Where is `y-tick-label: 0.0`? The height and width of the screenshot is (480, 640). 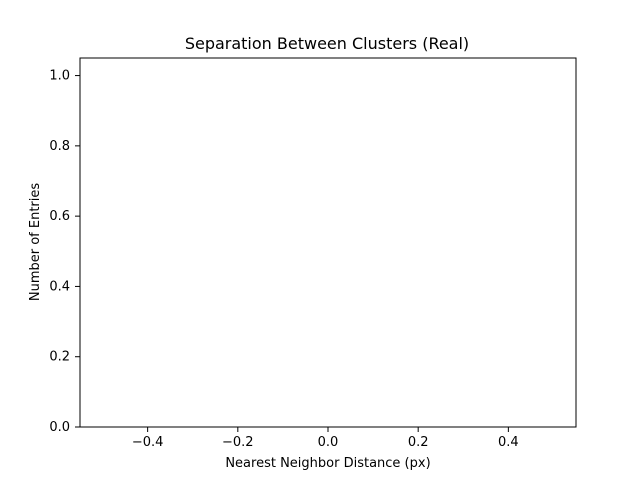 y-tick-label: 0.0 is located at coordinates (59, 427).